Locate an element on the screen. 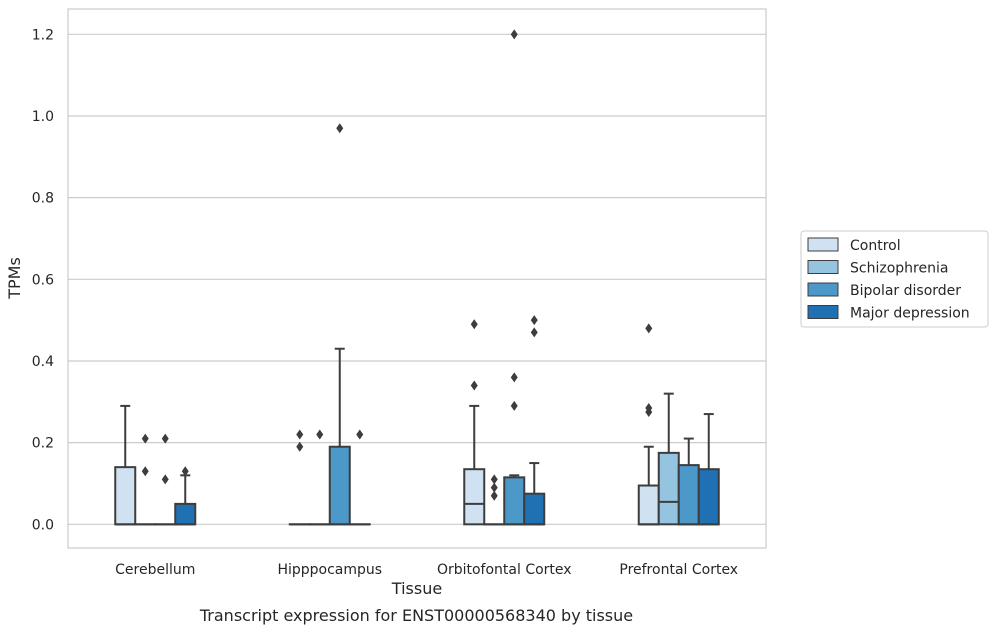  x-tick-label: Cerebellum is located at coordinates (155, 570).